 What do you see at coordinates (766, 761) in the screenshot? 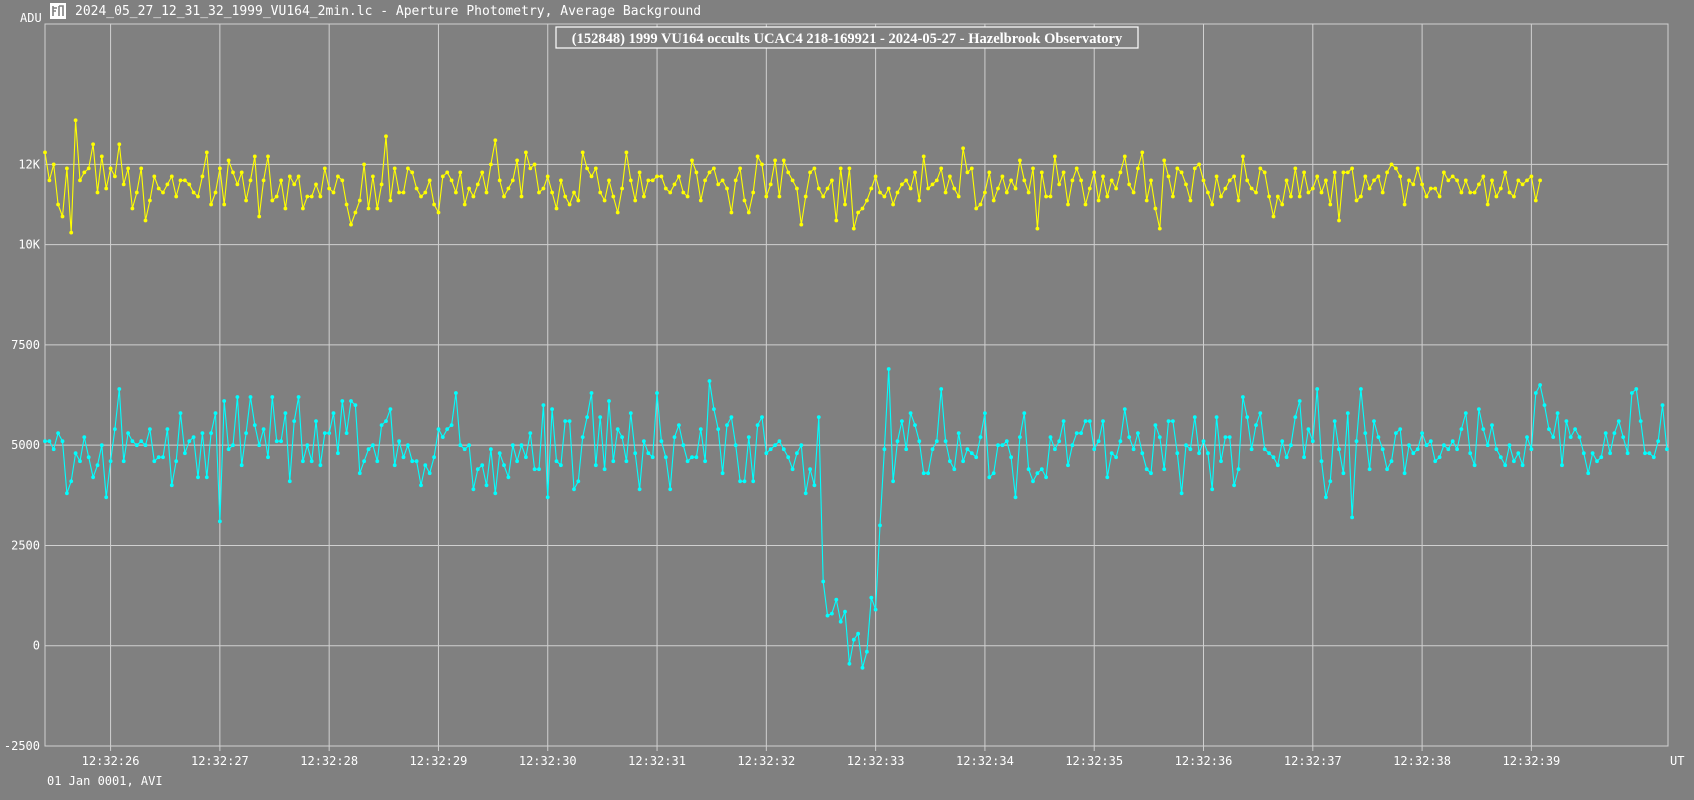
I see `x-tick-label: 12:32:32` at bounding box center [766, 761].